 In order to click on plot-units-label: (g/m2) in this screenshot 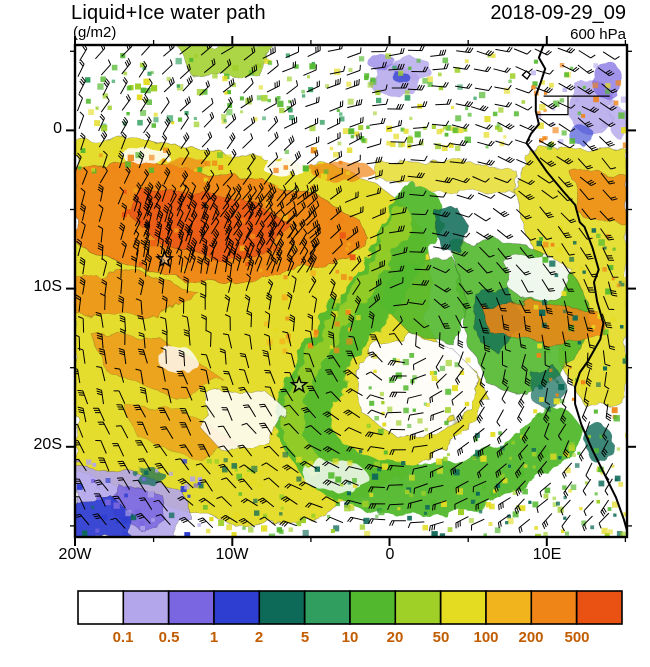, I will do `click(95, 32)`.